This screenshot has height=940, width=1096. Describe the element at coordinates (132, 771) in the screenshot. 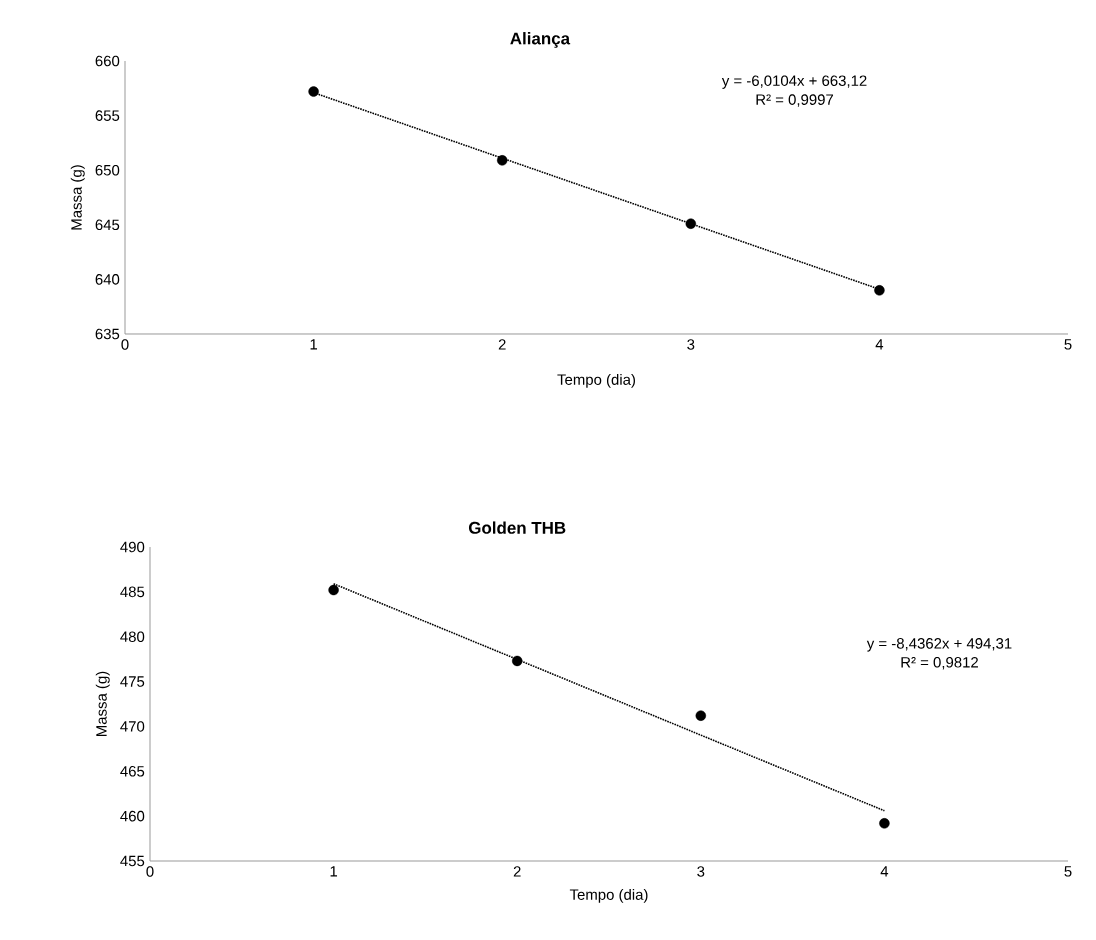

I see `y-tick-label: 465` at that location.